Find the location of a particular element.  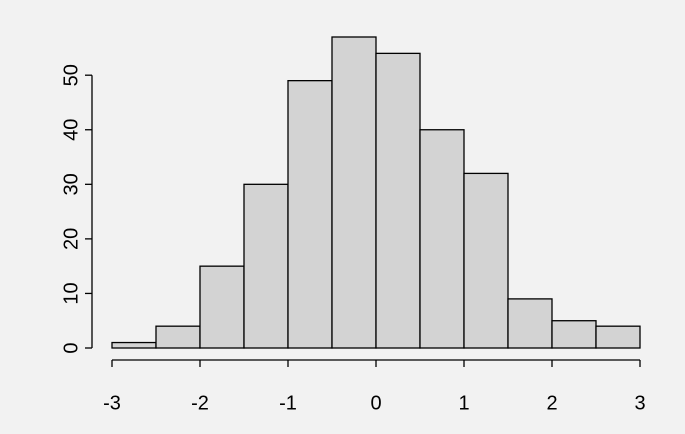

y-tick-label: 20 is located at coordinates (71, 239).